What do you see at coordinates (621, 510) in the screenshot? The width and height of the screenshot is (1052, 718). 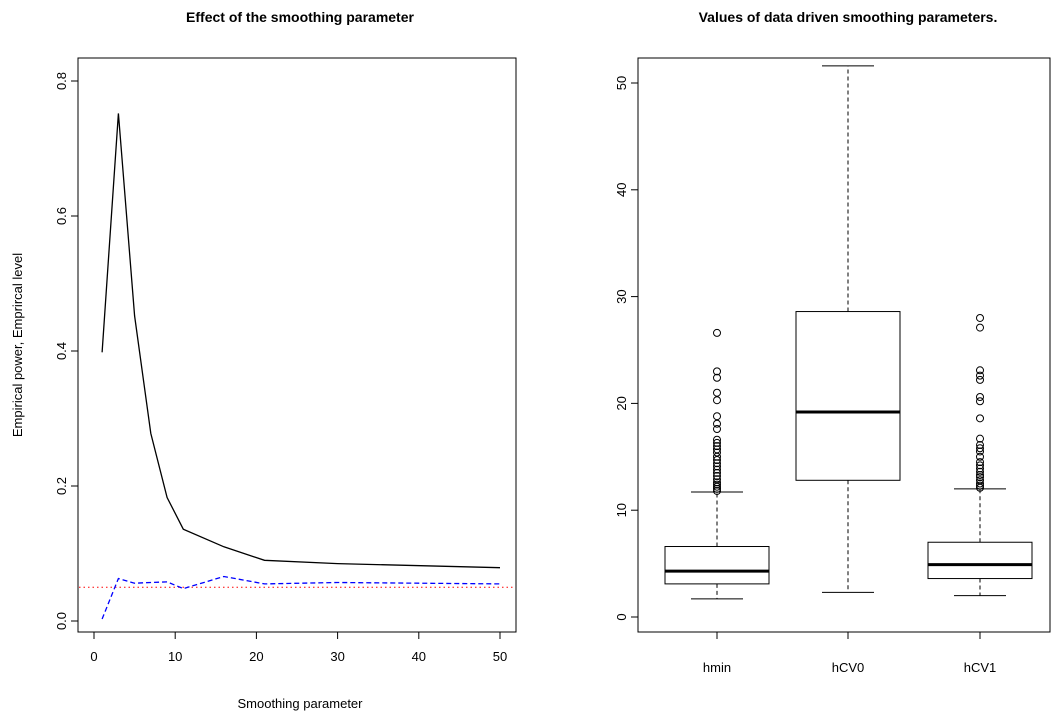 I see `y-tick-label-right: 10` at bounding box center [621, 510].